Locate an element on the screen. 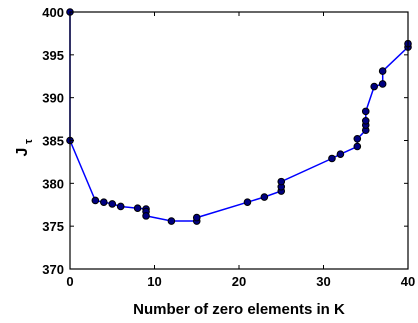  x-tick-label: 20 is located at coordinates (239, 281).